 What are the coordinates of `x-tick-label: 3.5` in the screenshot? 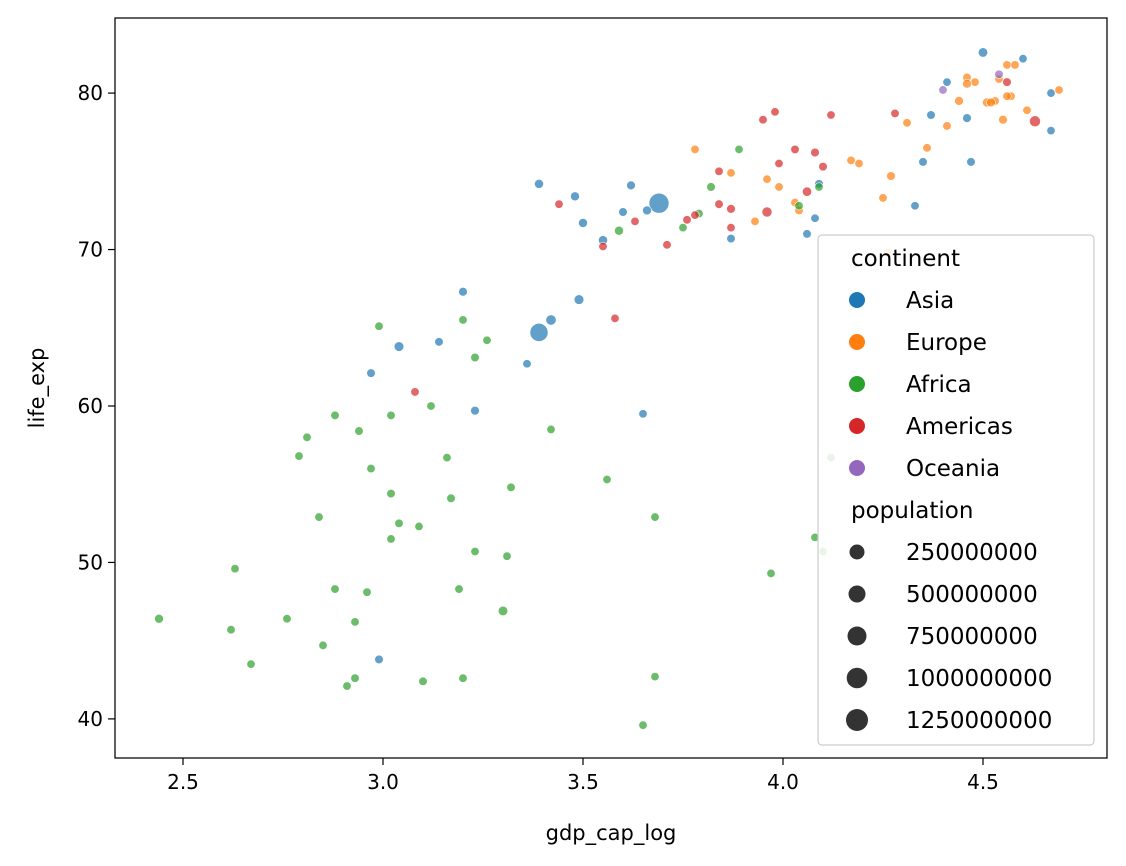 It's located at (583, 782).